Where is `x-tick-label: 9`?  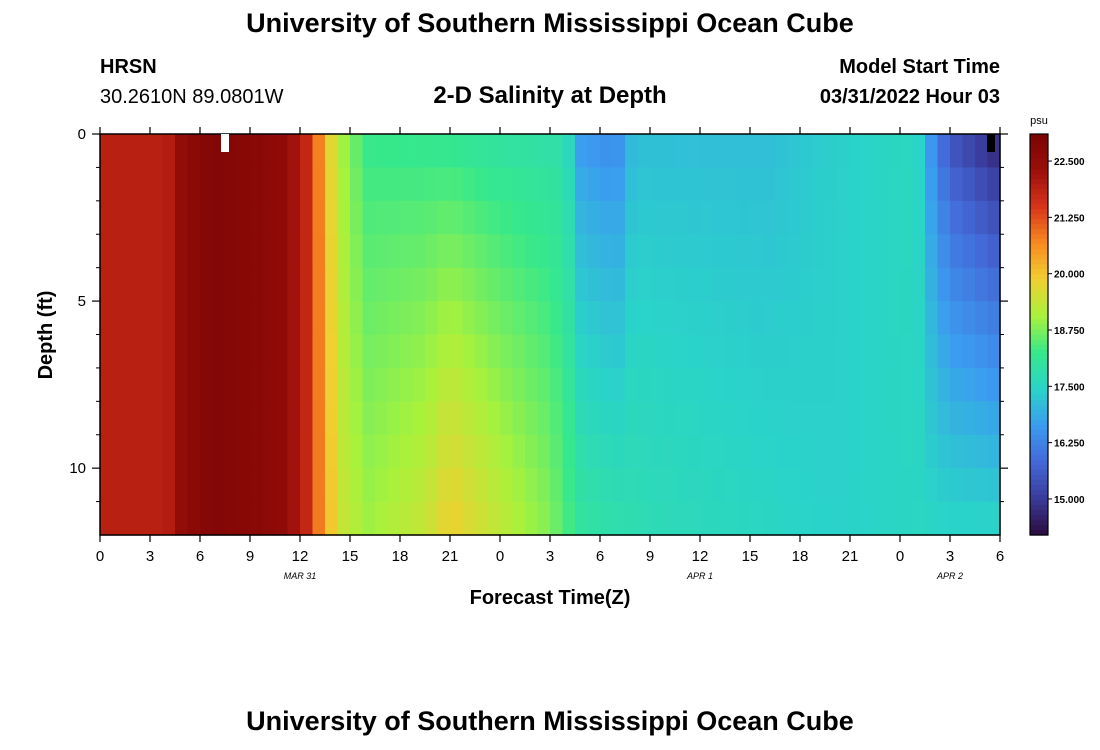
x-tick-label: 9 is located at coordinates (250, 556).